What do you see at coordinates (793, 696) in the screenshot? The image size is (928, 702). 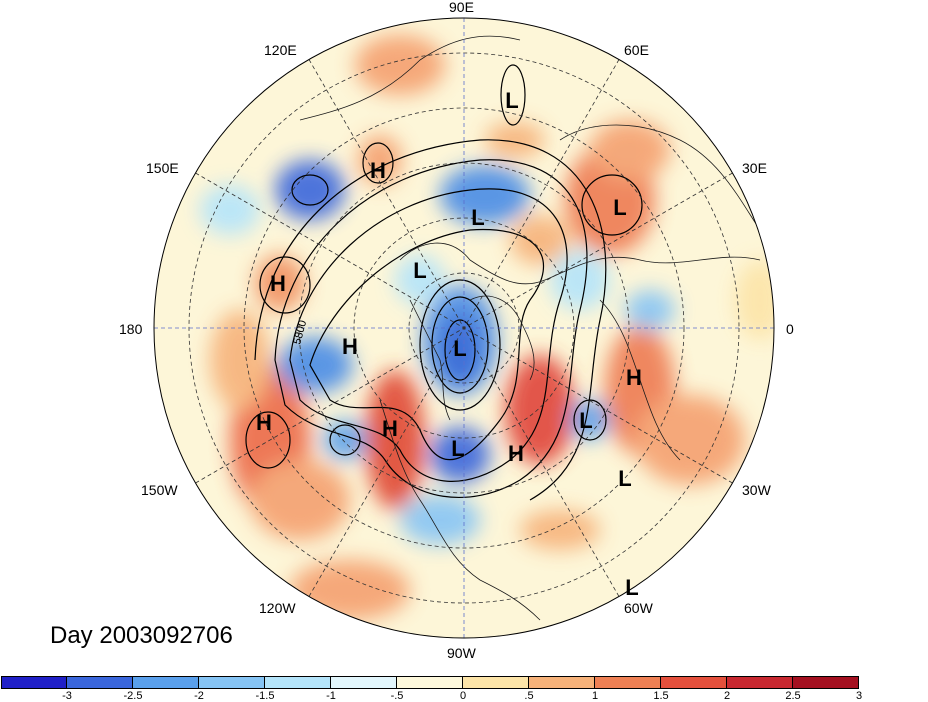 I see `colorbar-tick-label: 2.5` at bounding box center [793, 696].